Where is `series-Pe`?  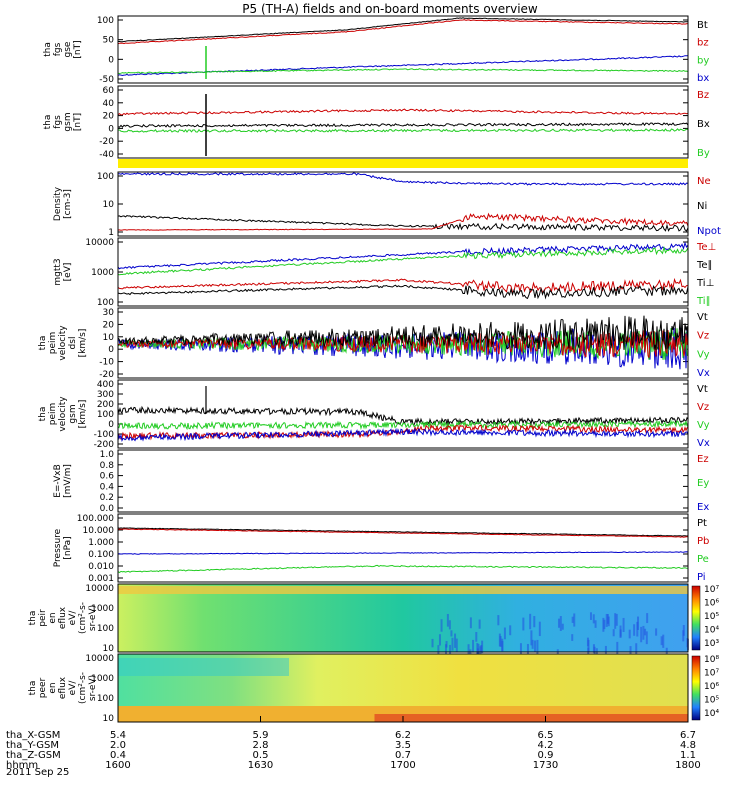 series-Pe is located at coordinates (402, 569).